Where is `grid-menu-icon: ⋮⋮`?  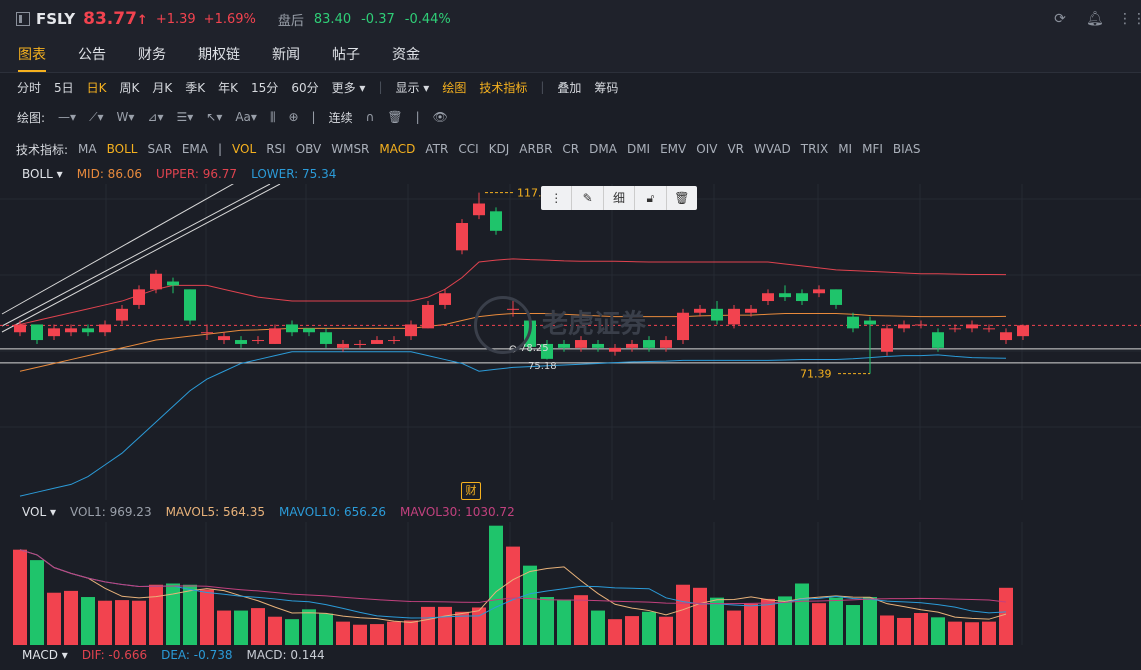 grid-menu-icon: ⋮⋮ is located at coordinates (1129, 19).